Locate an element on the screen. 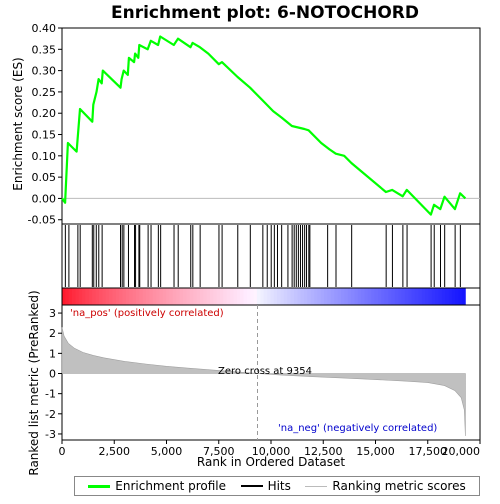 This screenshot has height=504, width=500. metric-y-tick-label: -3 is located at coordinates (50, 434).